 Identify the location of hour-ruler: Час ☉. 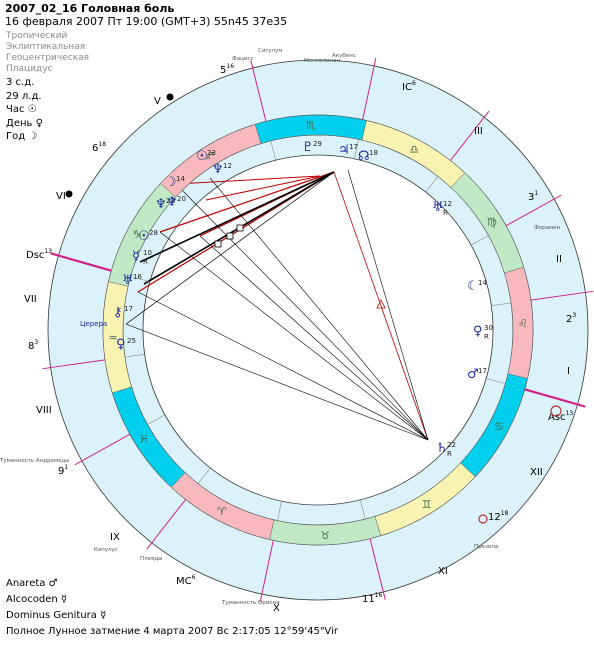
(21, 109).